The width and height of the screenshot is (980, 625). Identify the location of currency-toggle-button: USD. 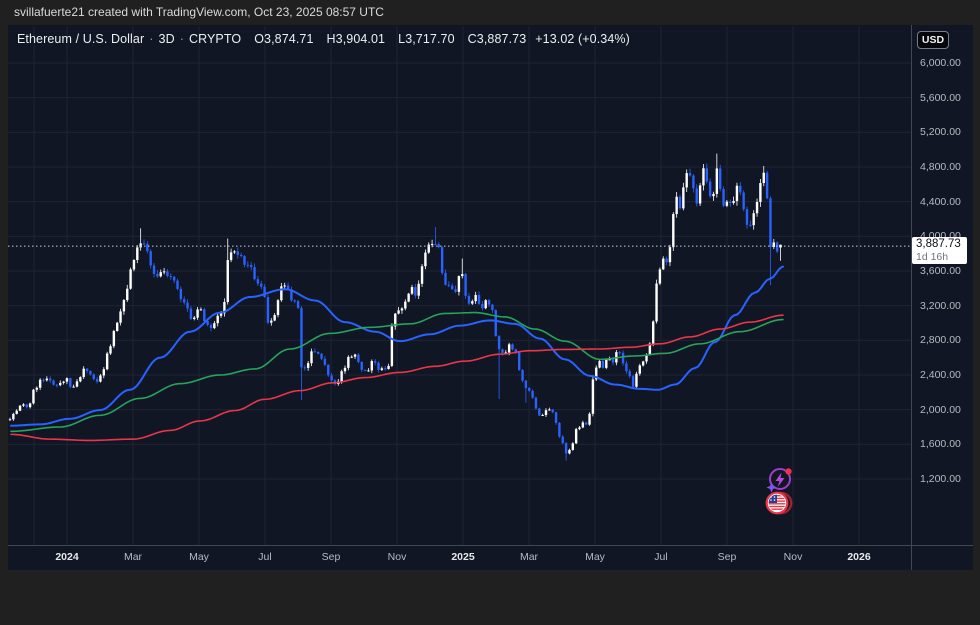
(933, 40).